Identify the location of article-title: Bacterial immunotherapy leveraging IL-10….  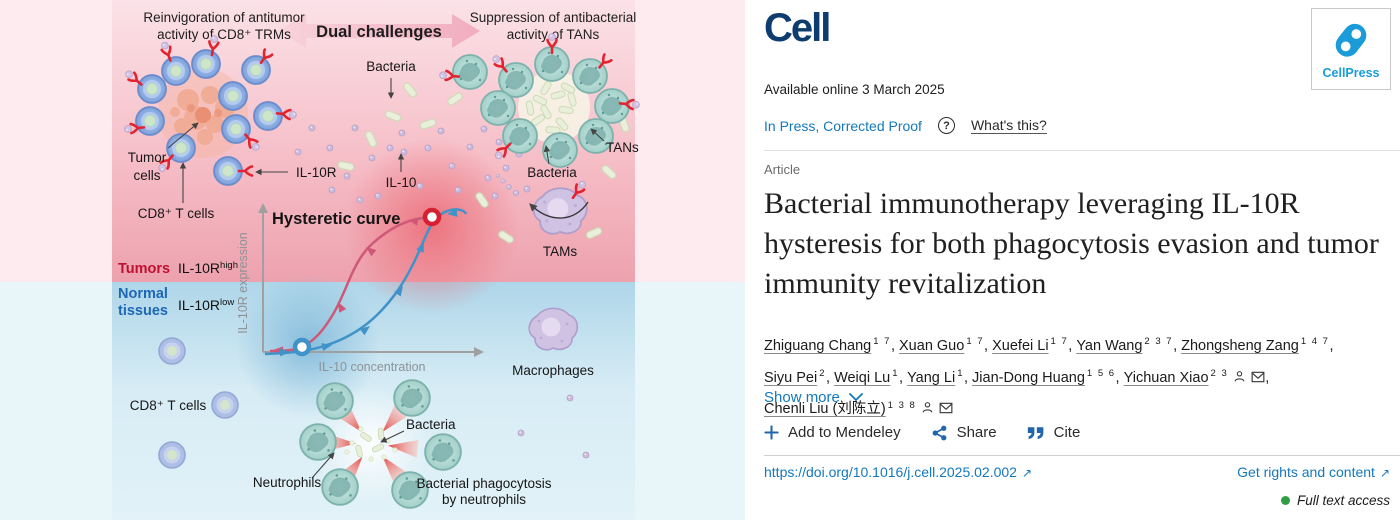
(1071, 243).